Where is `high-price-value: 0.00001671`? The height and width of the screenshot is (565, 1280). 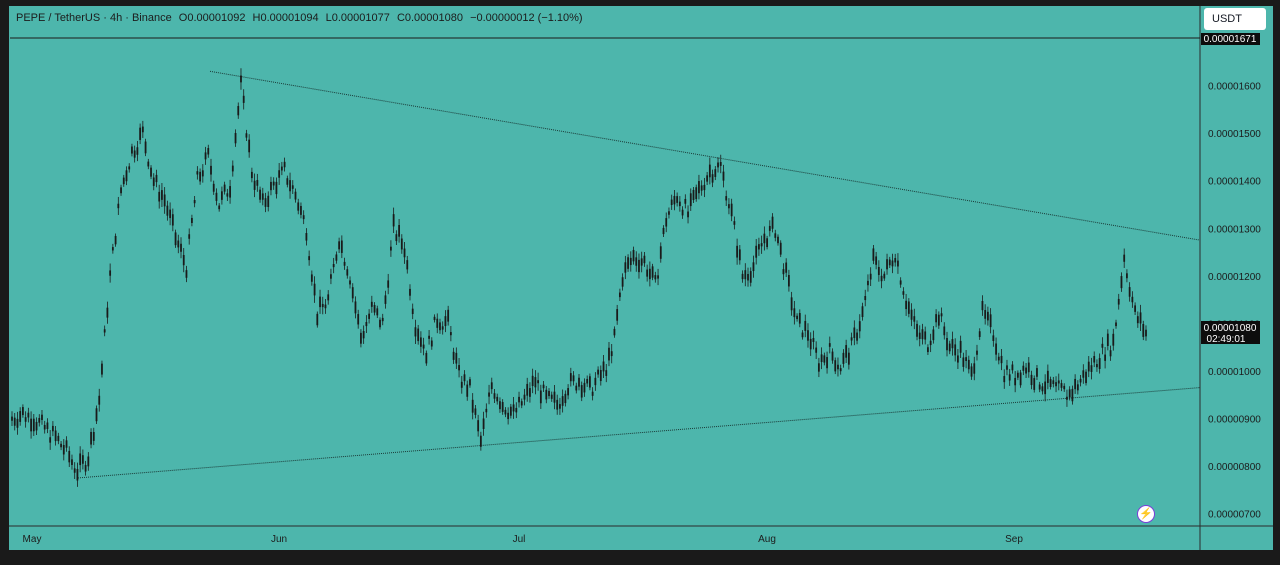
high-price-value: 0.00001671 is located at coordinates (1230, 39).